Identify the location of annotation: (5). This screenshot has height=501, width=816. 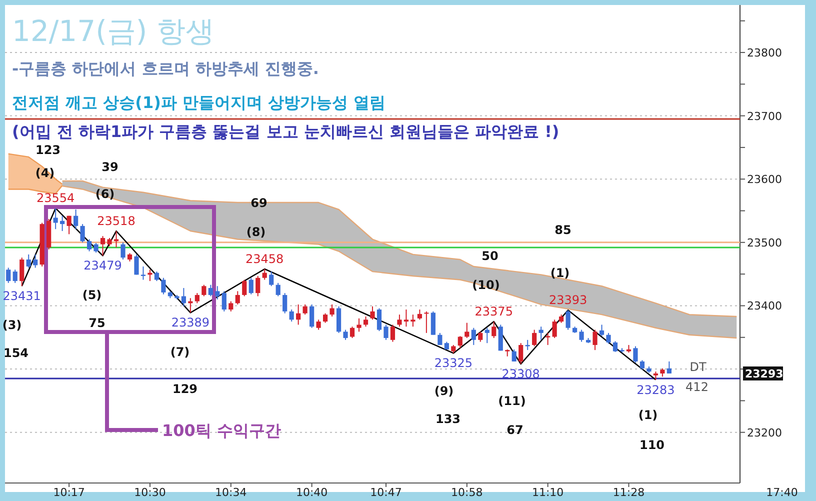
(92, 295).